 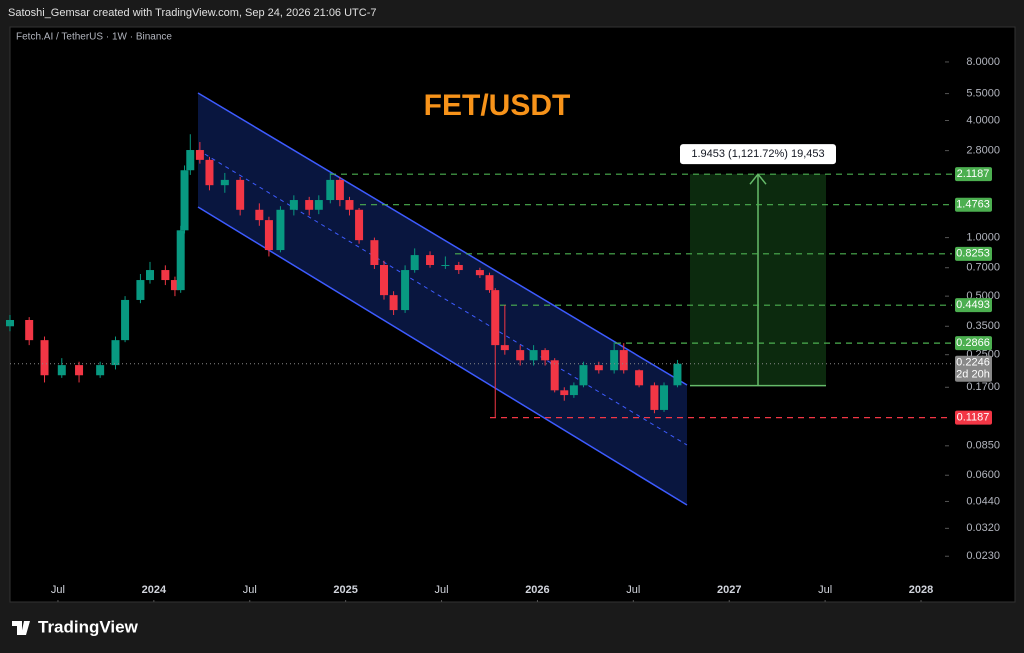 What do you see at coordinates (758, 178) in the screenshot?
I see `measure-arrowhead` at bounding box center [758, 178].